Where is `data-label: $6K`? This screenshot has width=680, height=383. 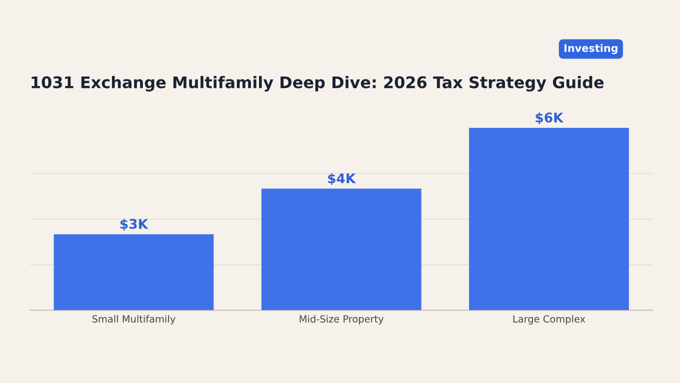 data-label: $6K is located at coordinates (550, 118).